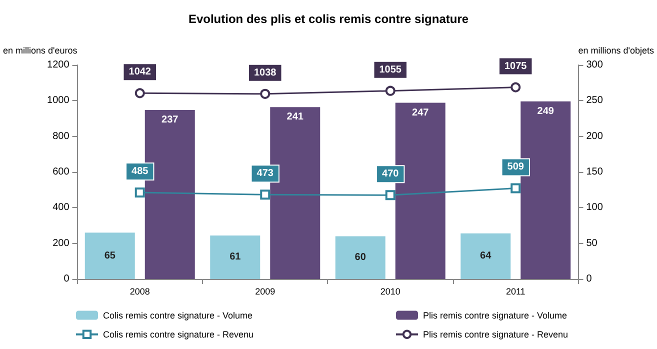 The image size is (657, 349). What do you see at coordinates (328, 19) in the screenshot?
I see `chart-title: Evolution des plis et colis remis contre signature` at bounding box center [328, 19].